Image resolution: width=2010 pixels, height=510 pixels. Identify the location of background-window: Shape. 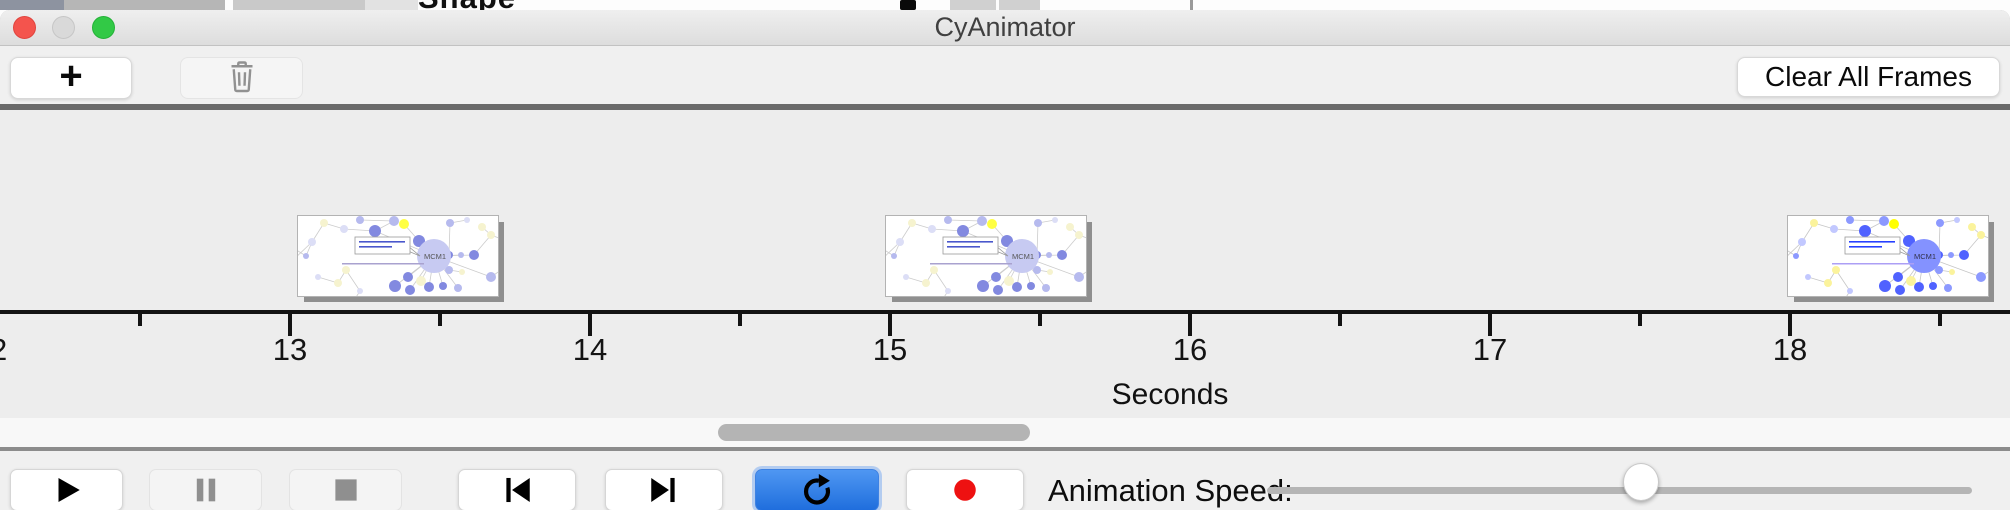
(1005, 5).